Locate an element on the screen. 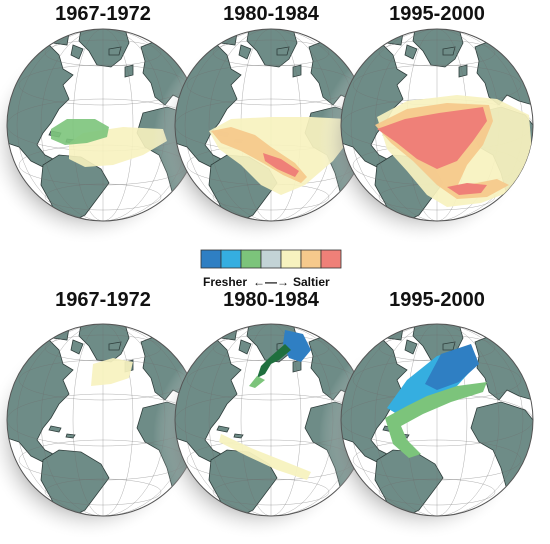 The height and width of the screenshot is (544, 550). legend-arrow: ←—→ is located at coordinates (271, 282).